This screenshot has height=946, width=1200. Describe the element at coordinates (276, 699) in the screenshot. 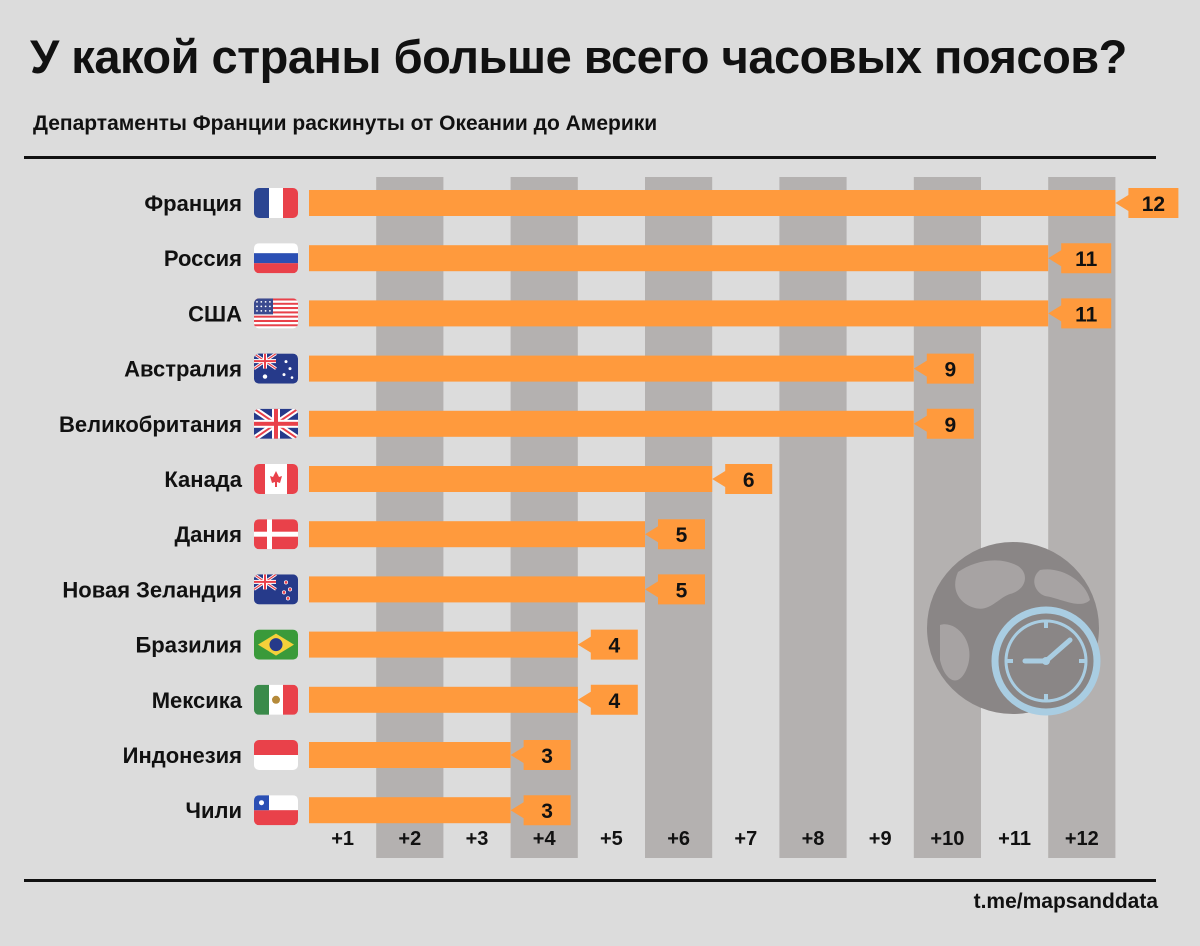

I see `flag-mx-icon` at that location.